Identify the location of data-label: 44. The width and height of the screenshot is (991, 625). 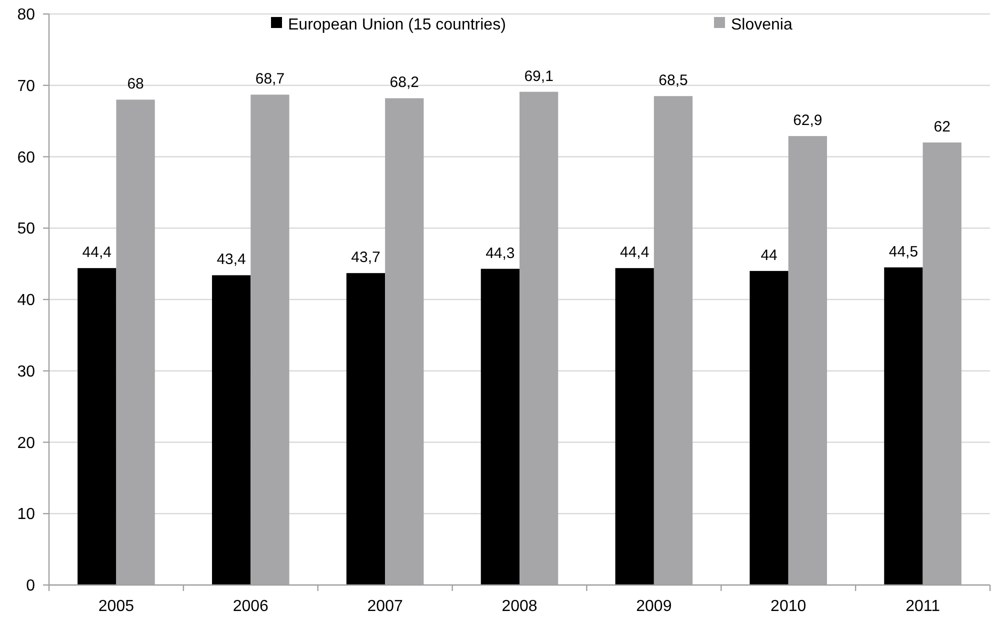
(769, 255).